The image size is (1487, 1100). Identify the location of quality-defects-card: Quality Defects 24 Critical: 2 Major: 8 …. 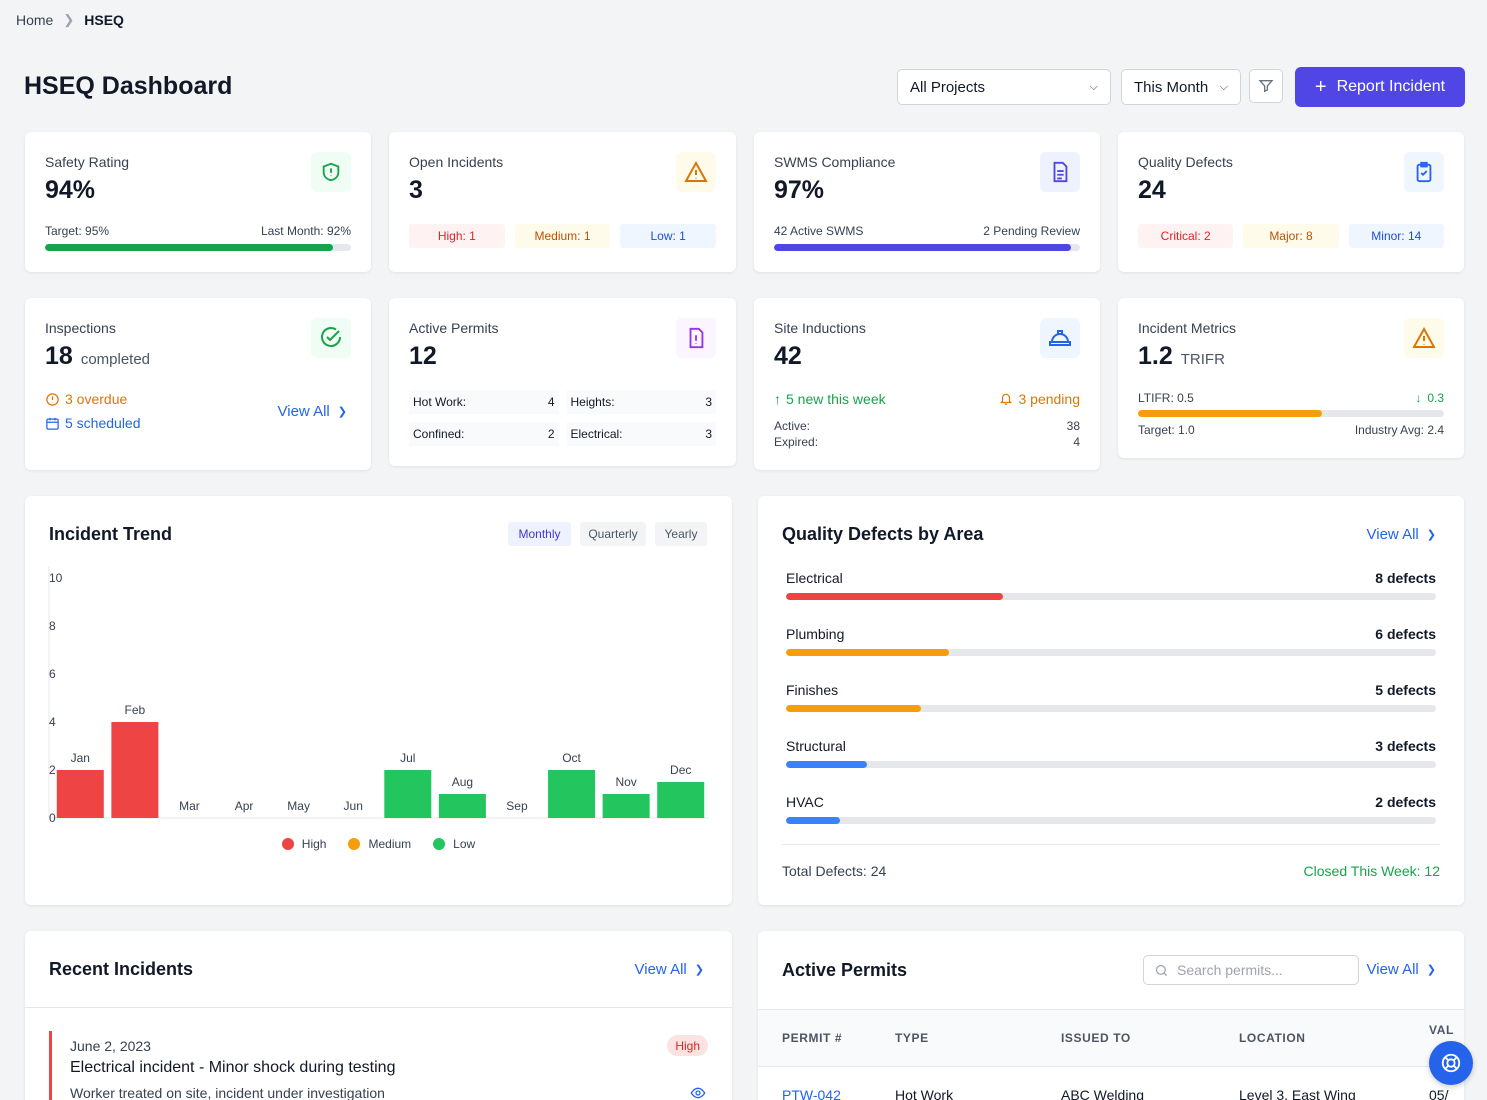
(1291, 202).